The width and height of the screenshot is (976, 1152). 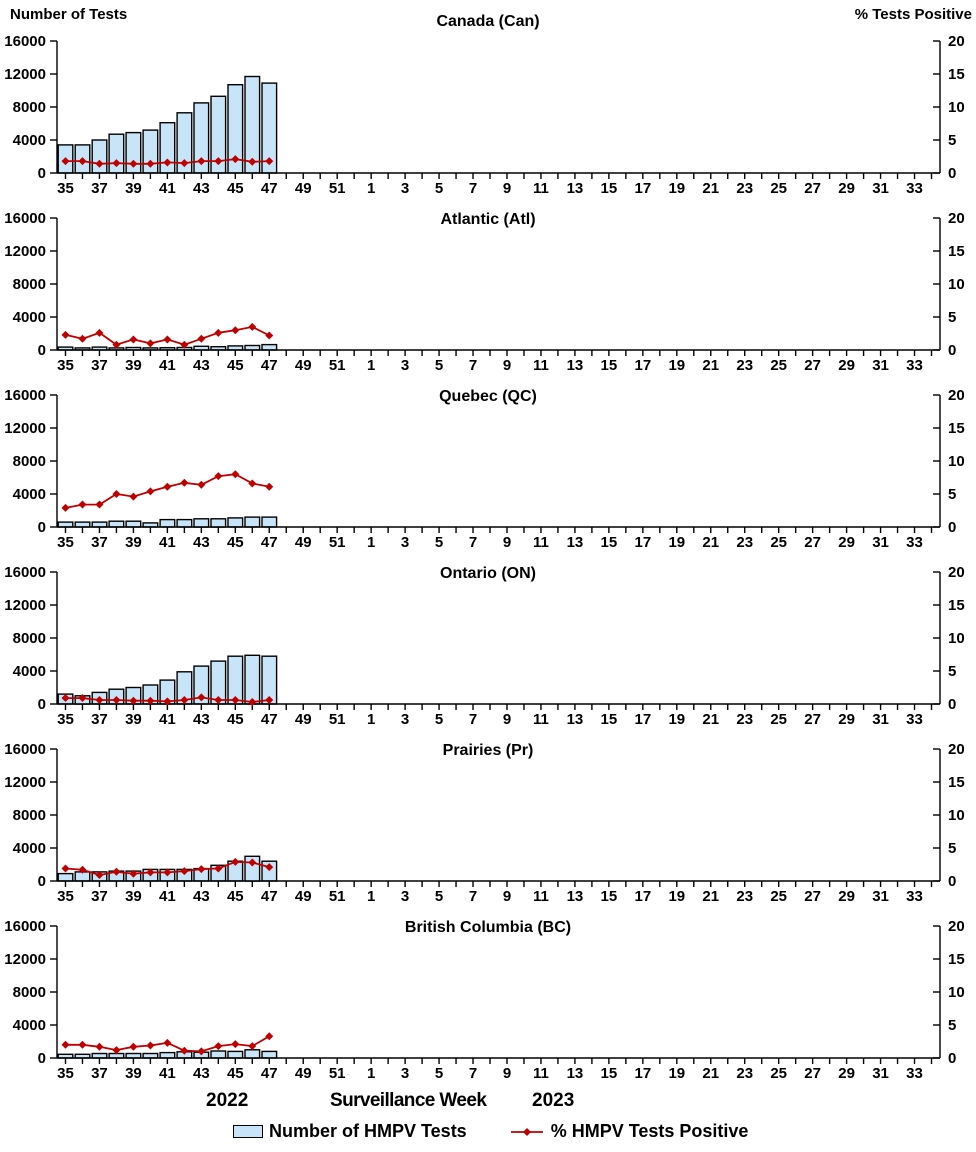 What do you see at coordinates (488, 927) in the screenshot?
I see `panel-title: British Columbia (BC)` at bounding box center [488, 927].